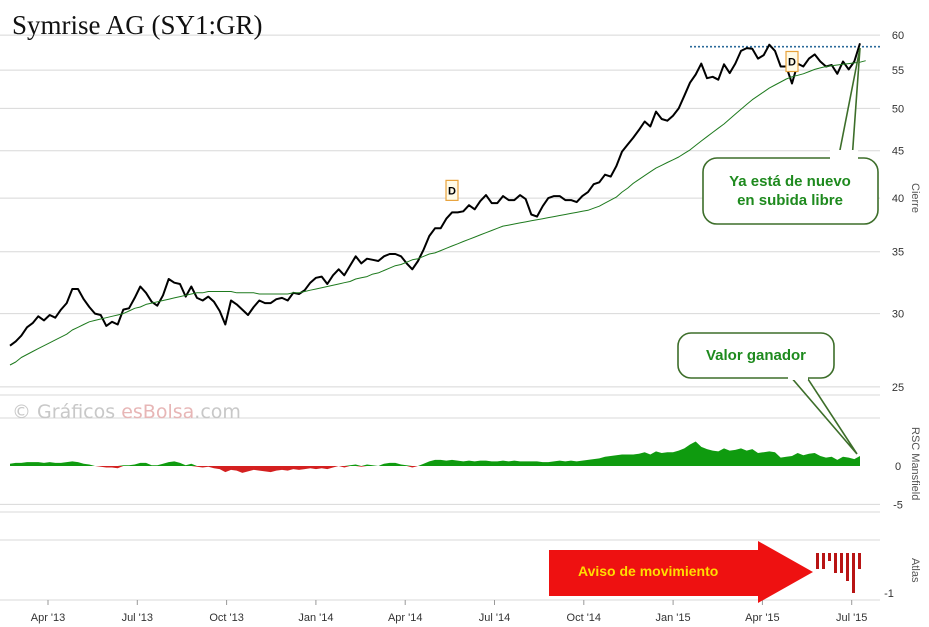 The height and width of the screenshot is (627, 929). I want to click on watermark-brand: esBolsa, so click(157, 412).